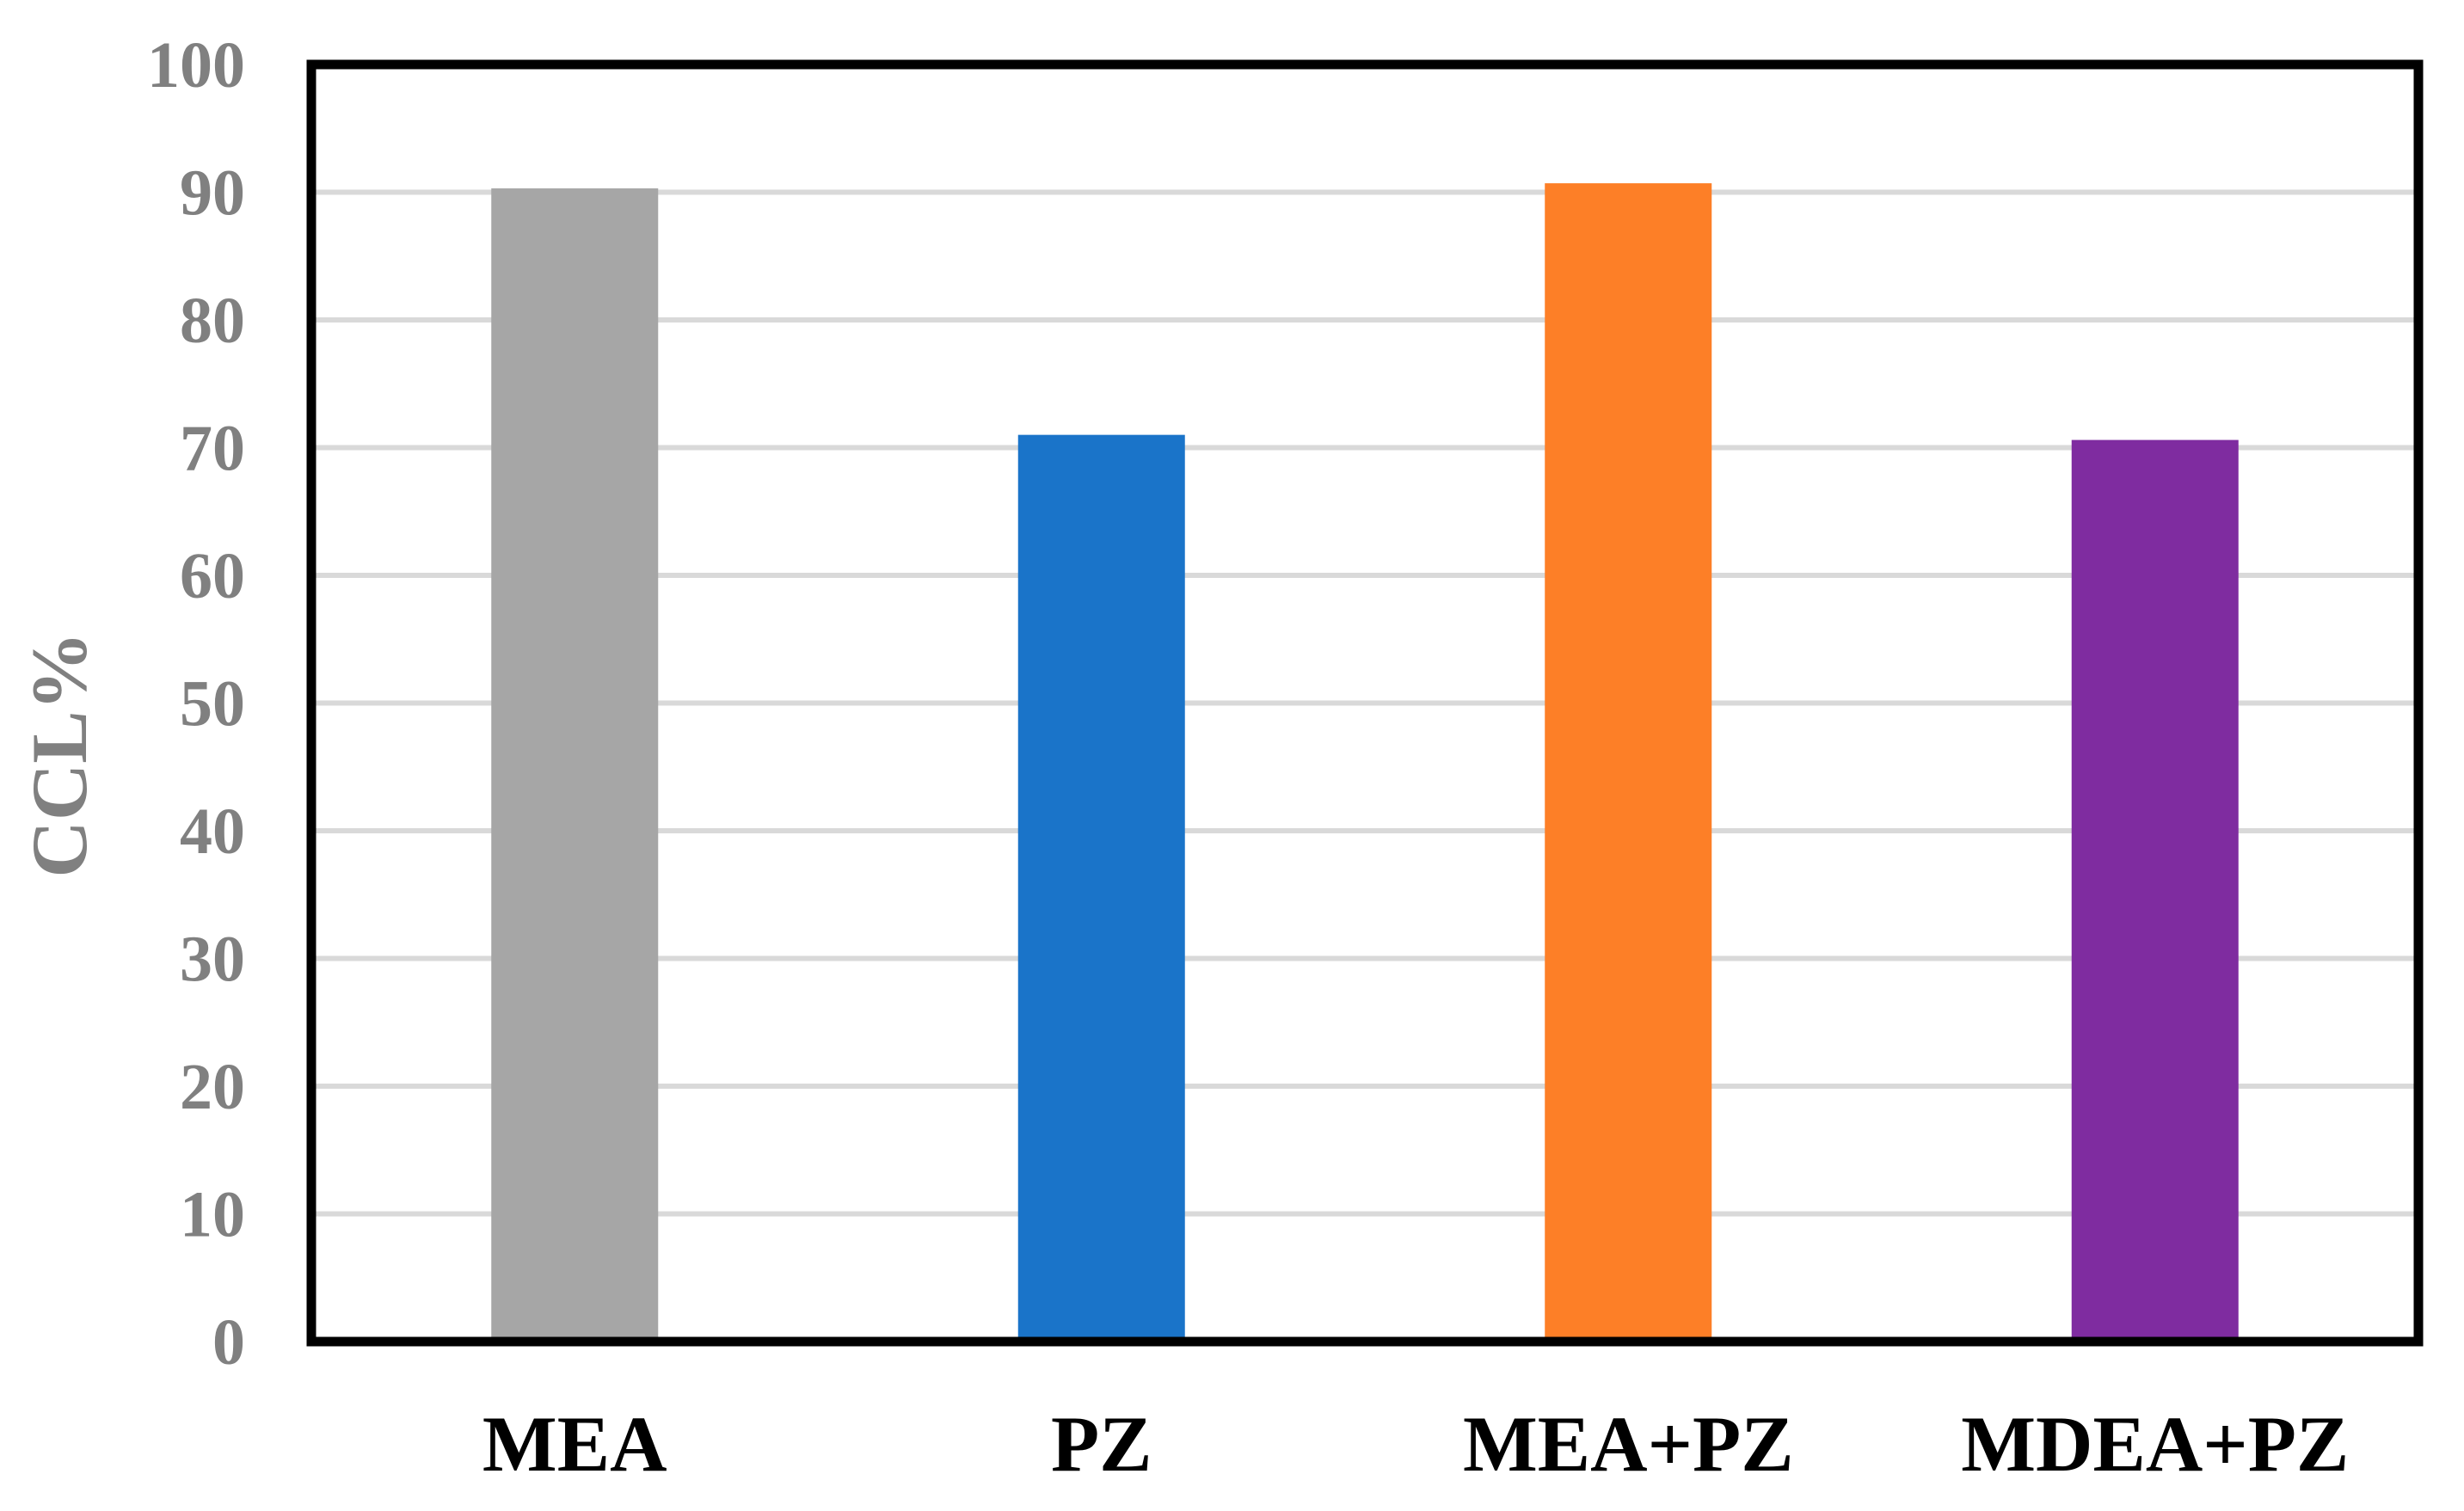 The image size is (2464, 1511). What do you see at coordinates (213, 1087) in the screenshot?
I see `y-tick-label: 20` at bounding box center [213, 1087].